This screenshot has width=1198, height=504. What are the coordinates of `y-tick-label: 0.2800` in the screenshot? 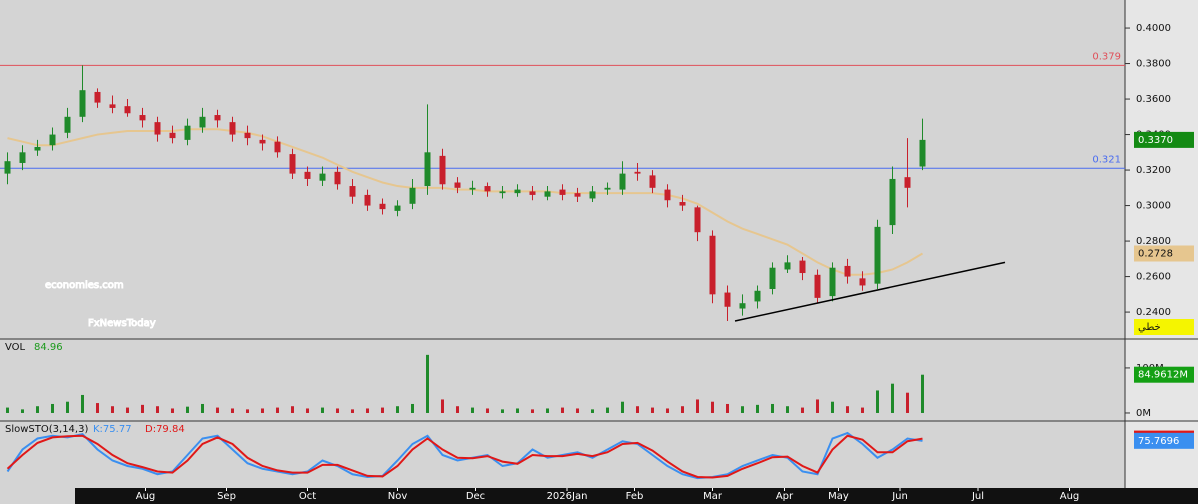 It's located at (1153, 241).